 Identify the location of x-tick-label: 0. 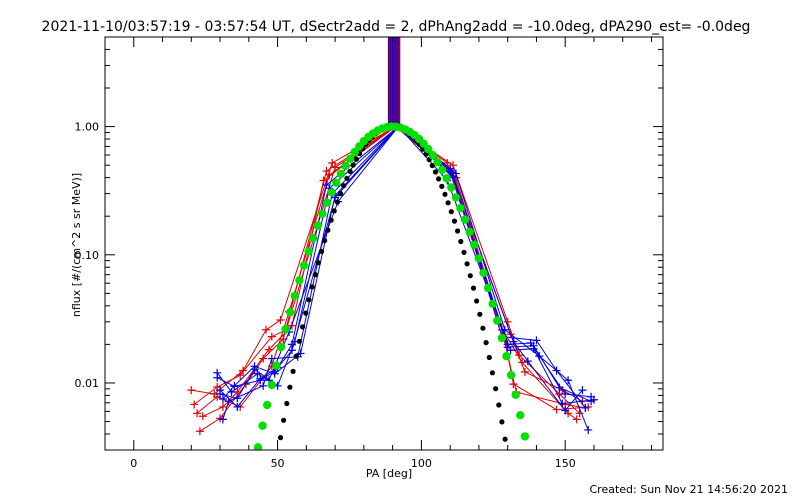
(133, 463).